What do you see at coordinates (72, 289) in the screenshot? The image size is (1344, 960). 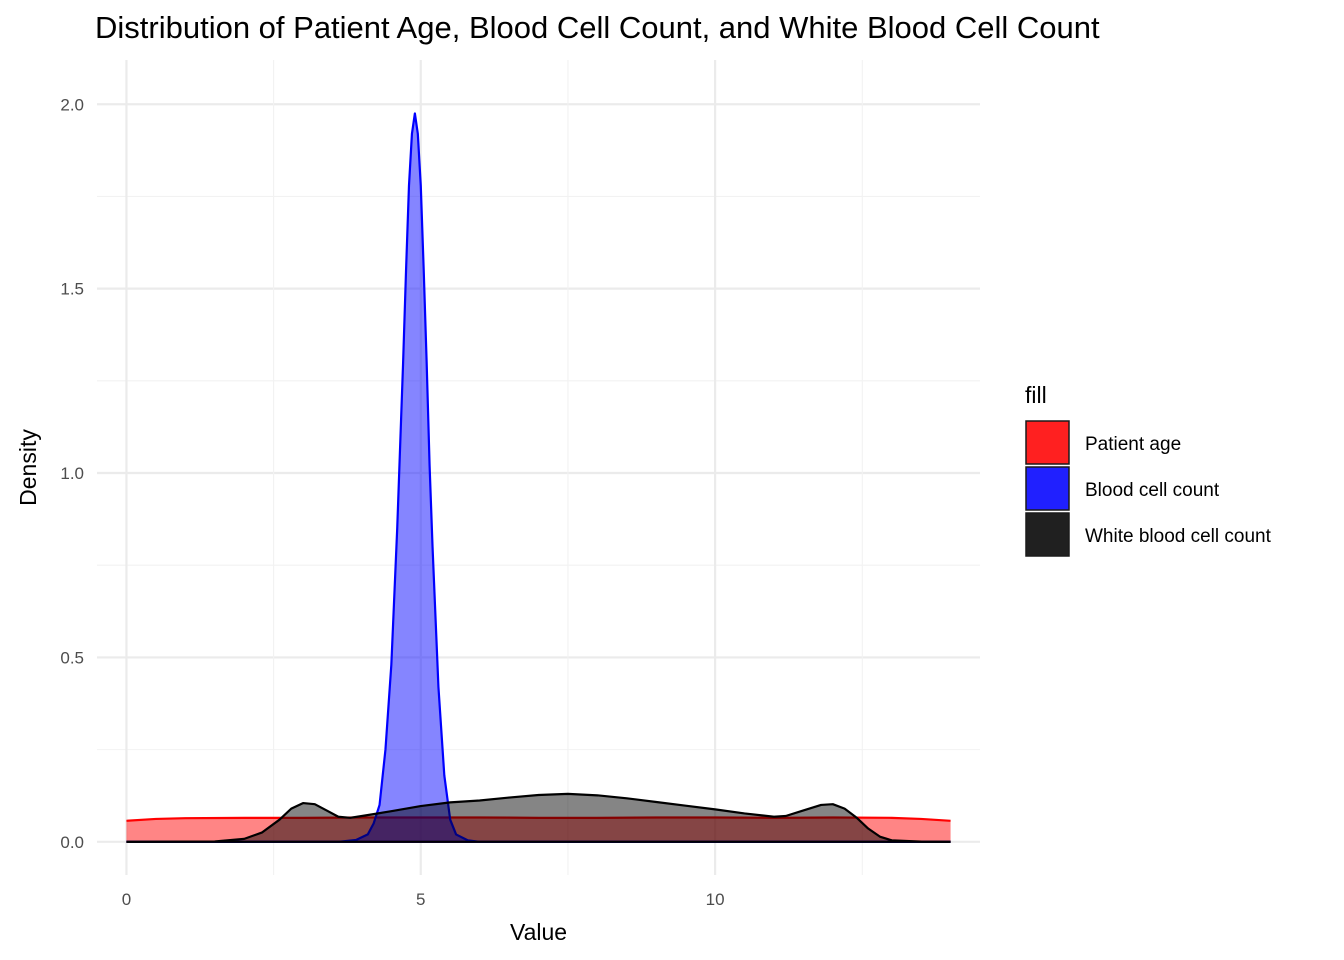 I see `y-tick-label: 1.5` at bounding box center [72, 289].